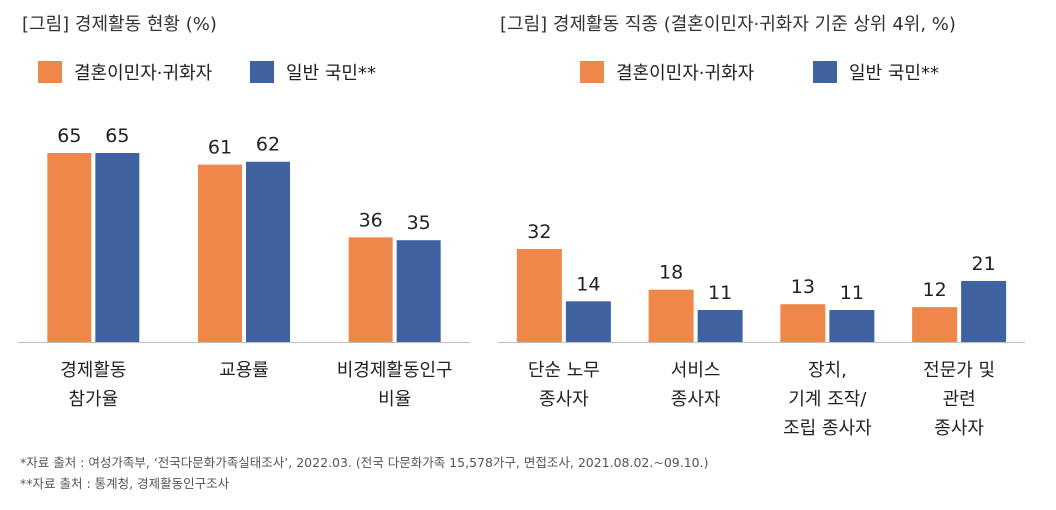 Image resolution: width=1056 pixels, height=510 pixels. I want to click on chart-title: [그림] 경제활동 직종 (결혼이민자·귀화자 기준 상위 4위, %), so click(728, 24).